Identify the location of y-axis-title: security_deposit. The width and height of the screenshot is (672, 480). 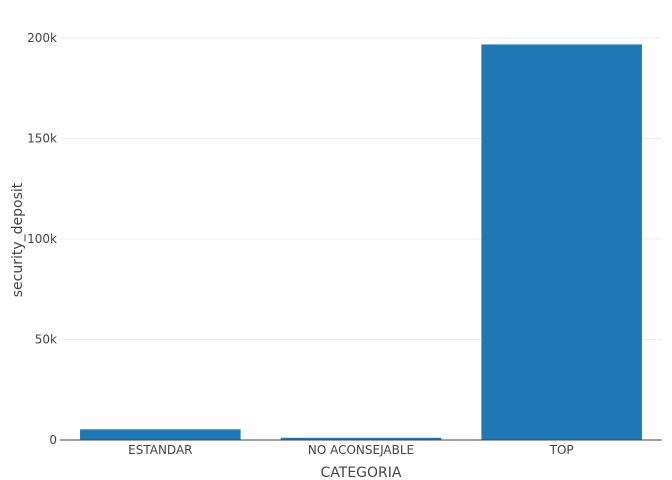
(18, 239).